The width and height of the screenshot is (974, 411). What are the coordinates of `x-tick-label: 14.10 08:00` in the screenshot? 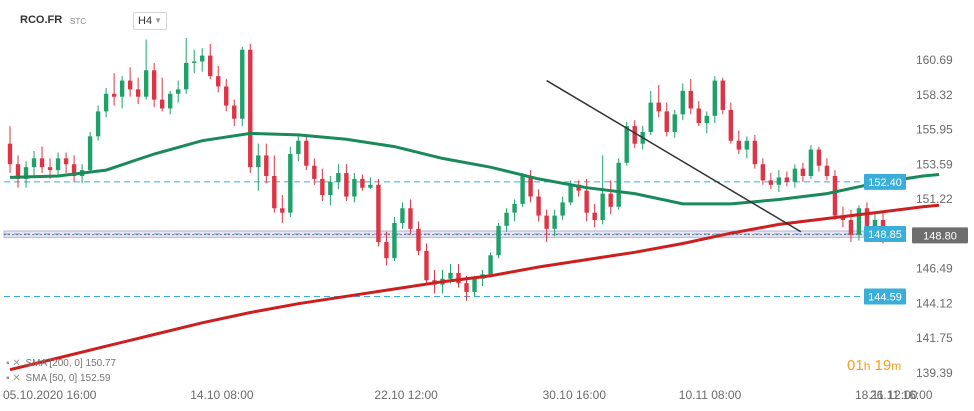 It's located at (222, 395).